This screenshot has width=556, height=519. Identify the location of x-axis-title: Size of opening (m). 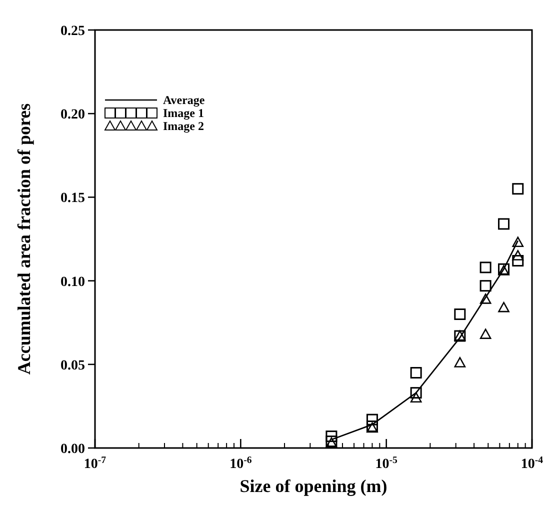
(314, 486).